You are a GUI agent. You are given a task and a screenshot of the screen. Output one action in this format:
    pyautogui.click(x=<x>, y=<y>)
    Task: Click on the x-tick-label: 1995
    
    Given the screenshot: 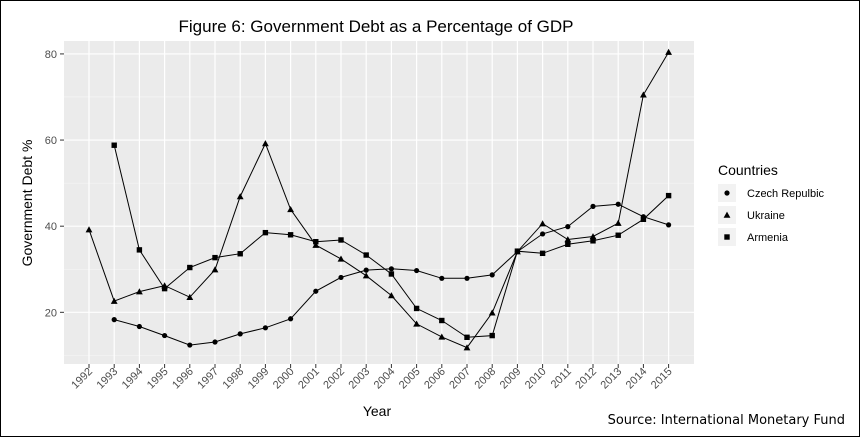 What is the action you would take?
    pyautogui.click(x=158, y=379)
    